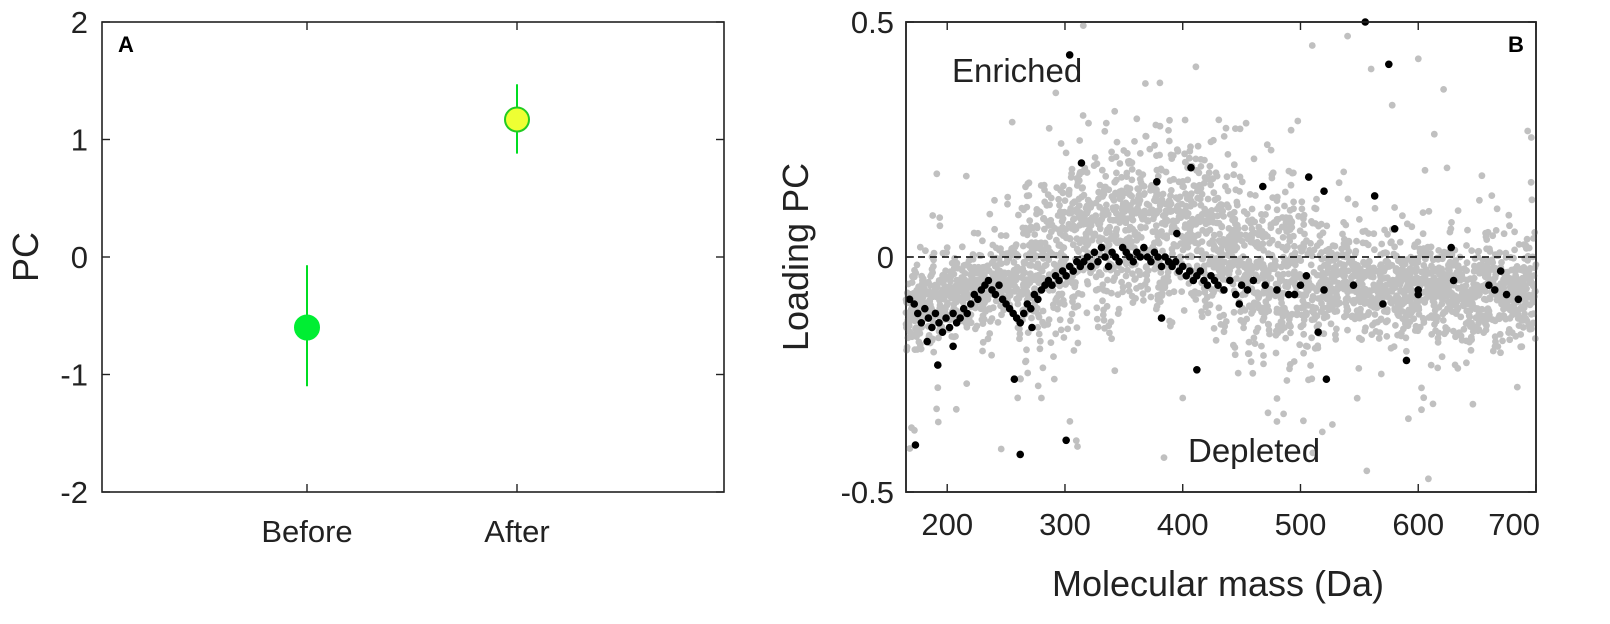  What do you see at coordinates (74, 492) in the screenshot?
I see `panel-a-ytick-label: -2` at bounding box center [74, 492].